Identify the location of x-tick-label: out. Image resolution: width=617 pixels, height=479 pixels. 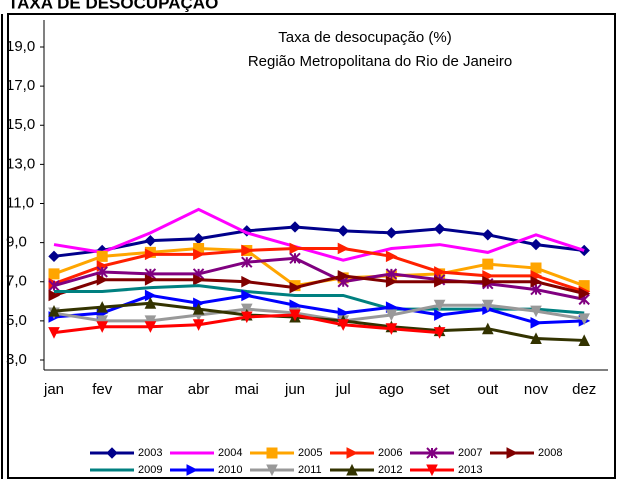
(488, 389).